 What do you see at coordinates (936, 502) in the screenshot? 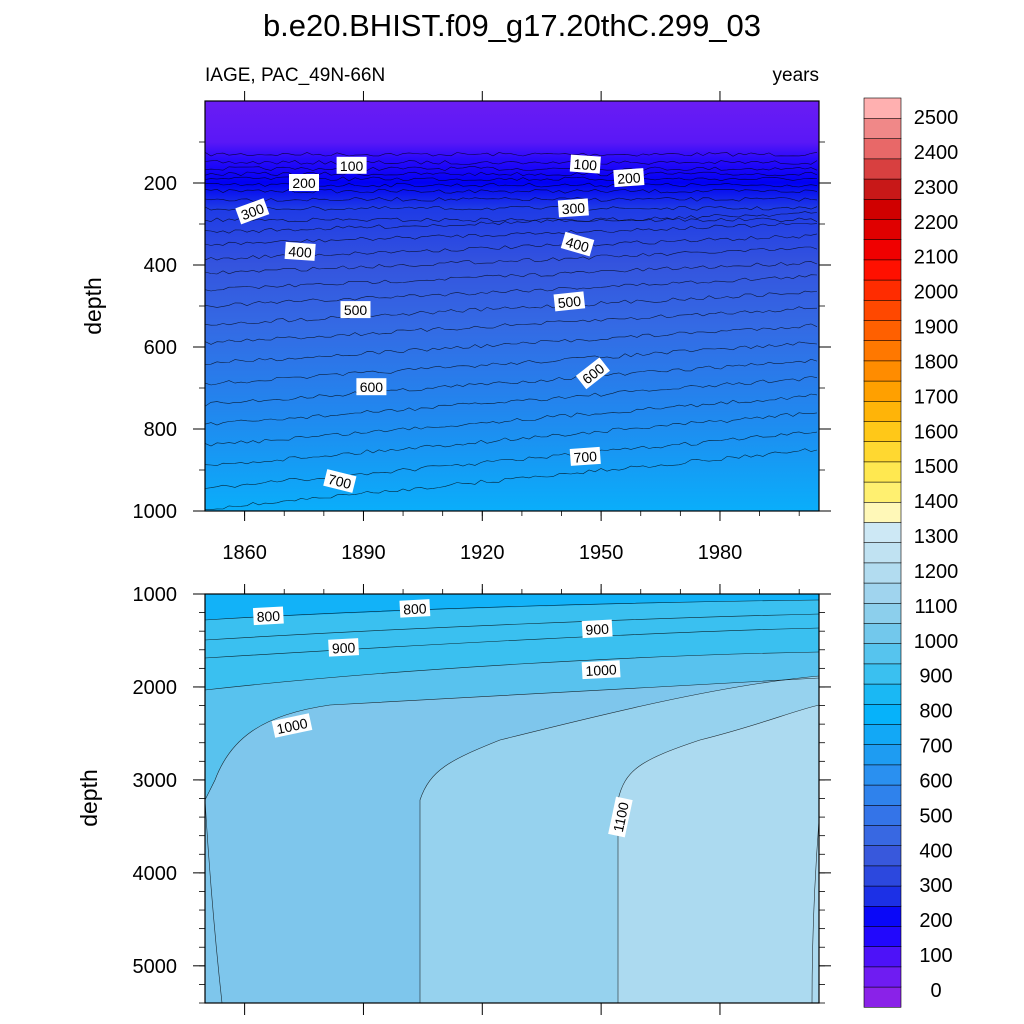
I see `colorbar-label: 1400` at bounding box center [936, 502].